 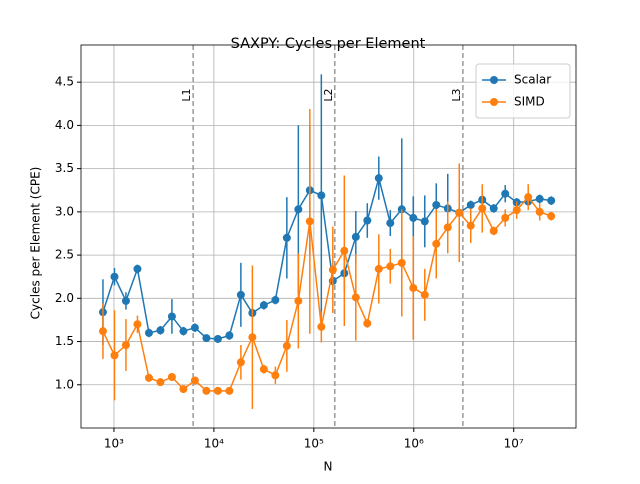 What do you see at coordinates (64, 168) in the screenshot?
I see `y-tick-label: 3.5` at bounding box center [64, 168].